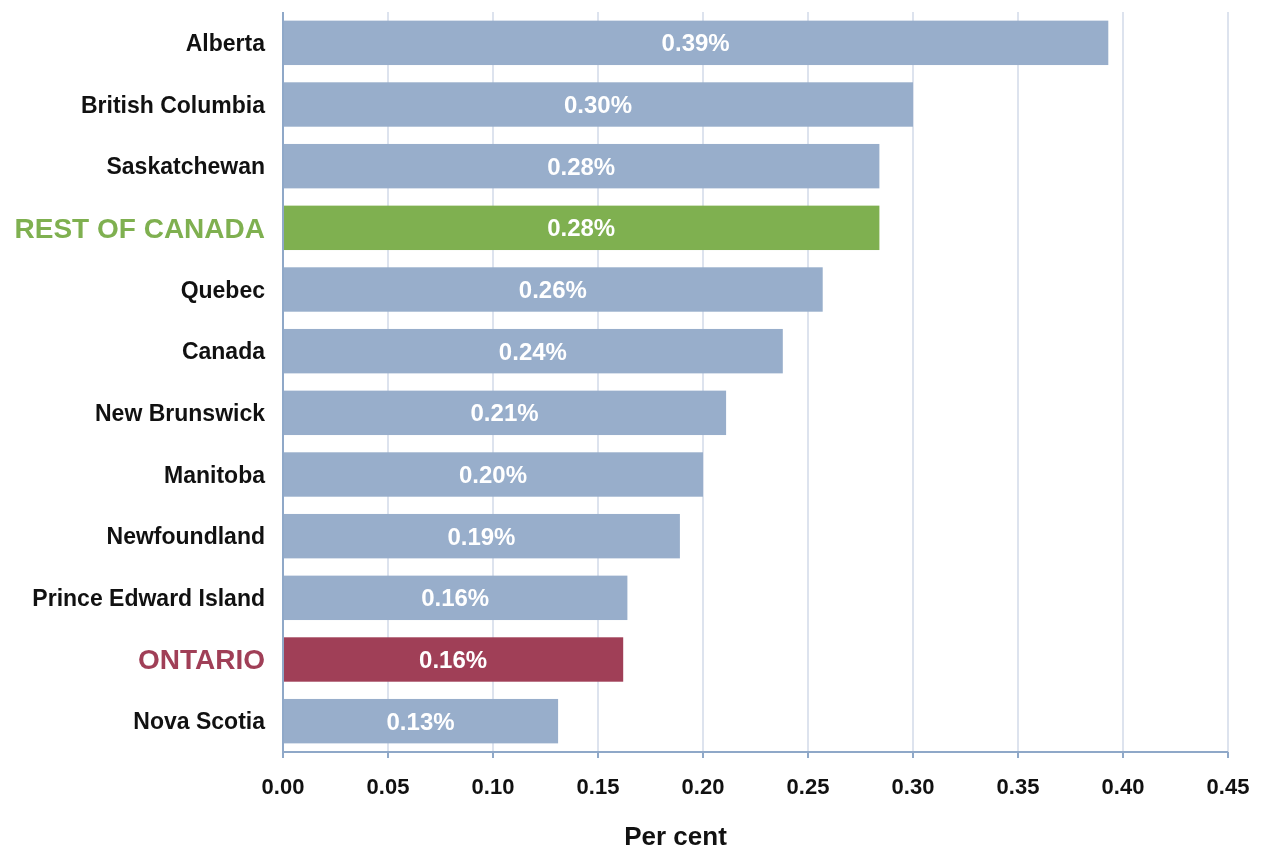 This screenshot has height=851, width=1262. I want to click on data-label: 0.19%, so click(481, 536).